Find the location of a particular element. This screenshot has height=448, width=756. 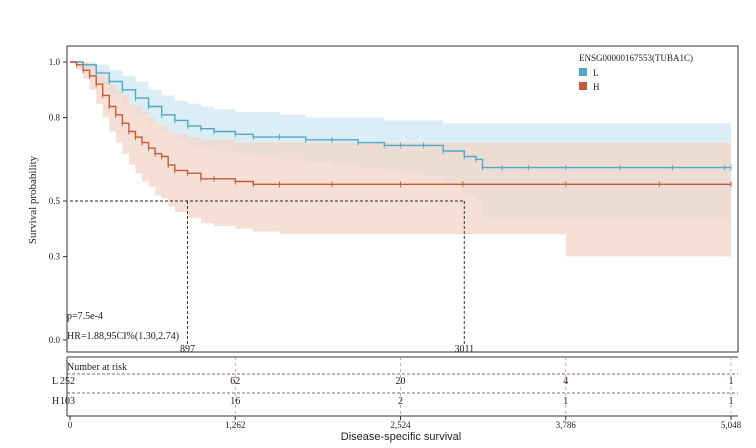

hazard-ratio-annotation: HR=1.88,95CI%(1.30,2.74) is located at coordinates (123, 336).